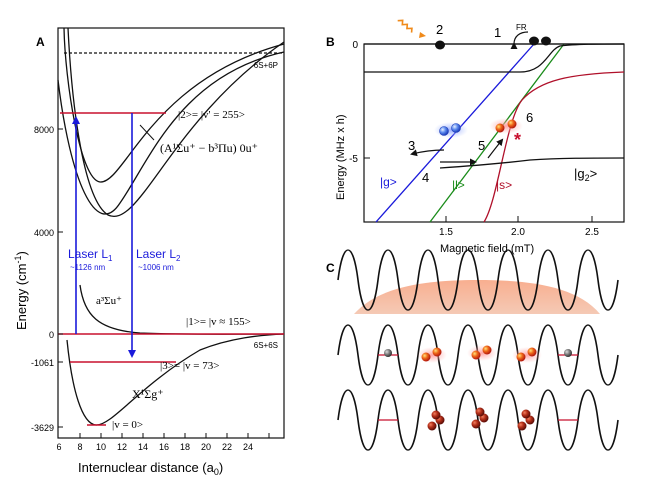 This screenshot has width=653, height=490. What do you see at coordinates (477, 297) in the screenshot?
I see `superfluid-cloud` at bounding box center [477, 297].